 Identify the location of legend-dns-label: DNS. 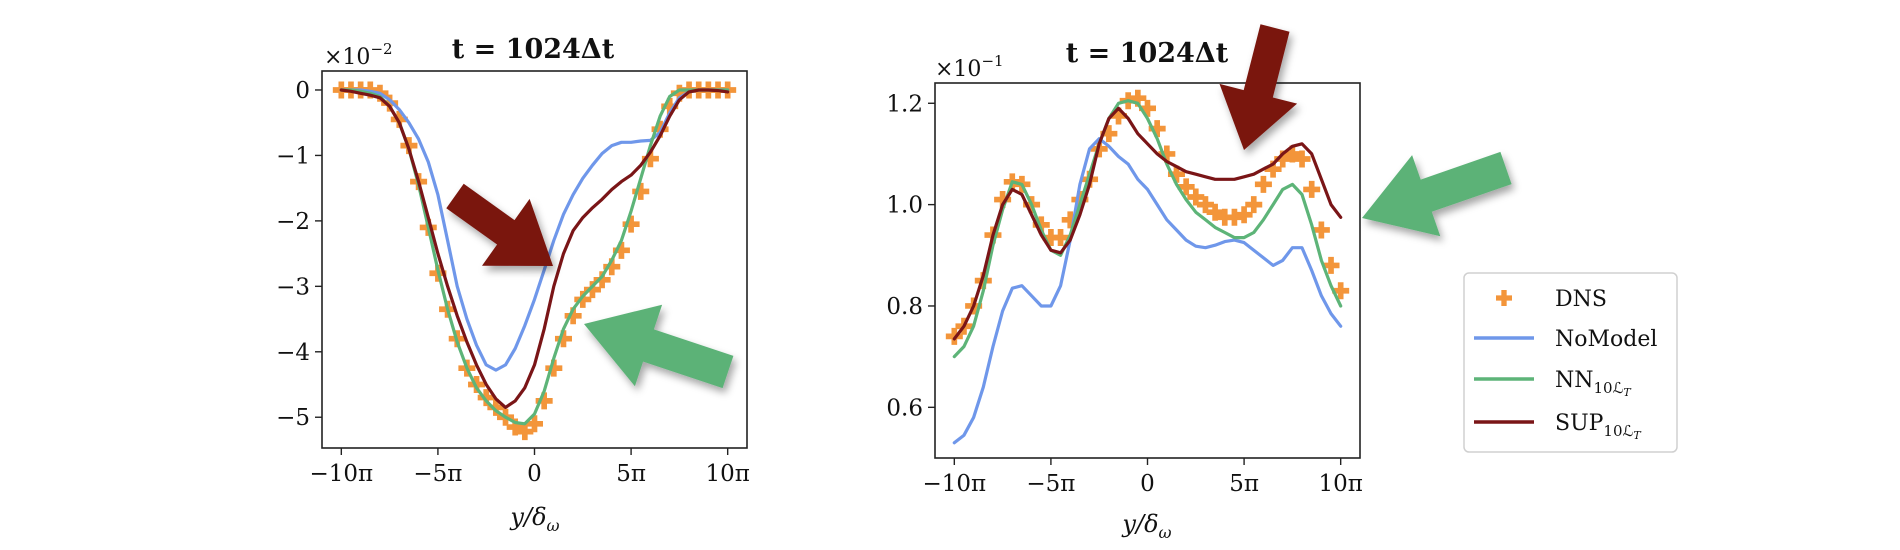
(1581, 299).